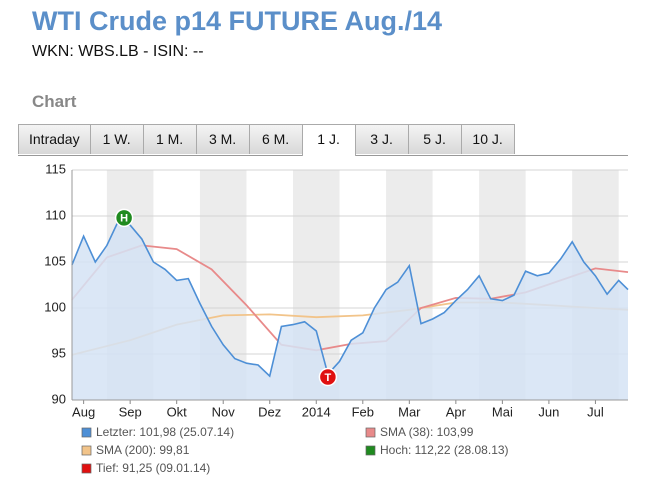  What do you see at coordinates (165, 432) in the screenshot?
I see `legend-label: Letzter: 101,98 (25.07.14)` at bounding box center [165, 432].